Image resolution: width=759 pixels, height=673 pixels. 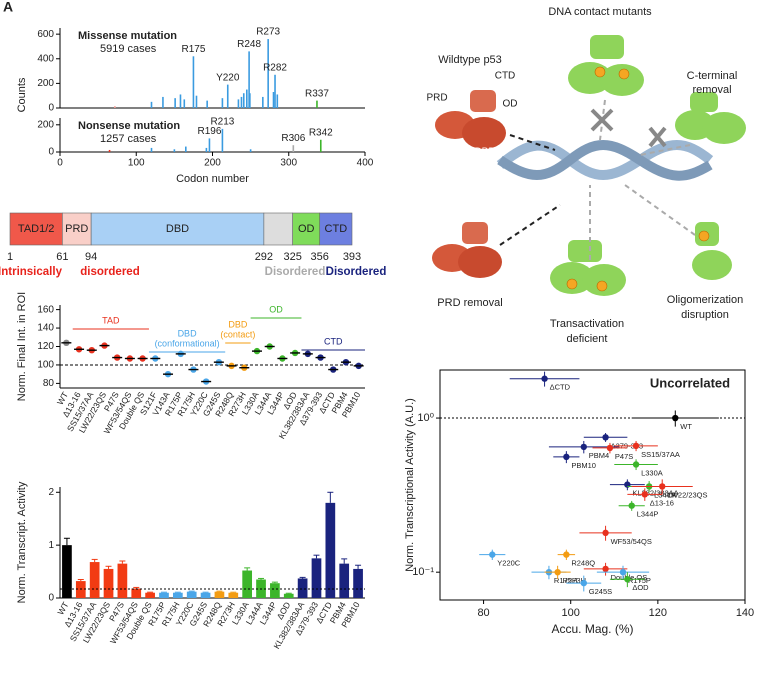 I want to click on protein-green, so click(x=648, y=165).